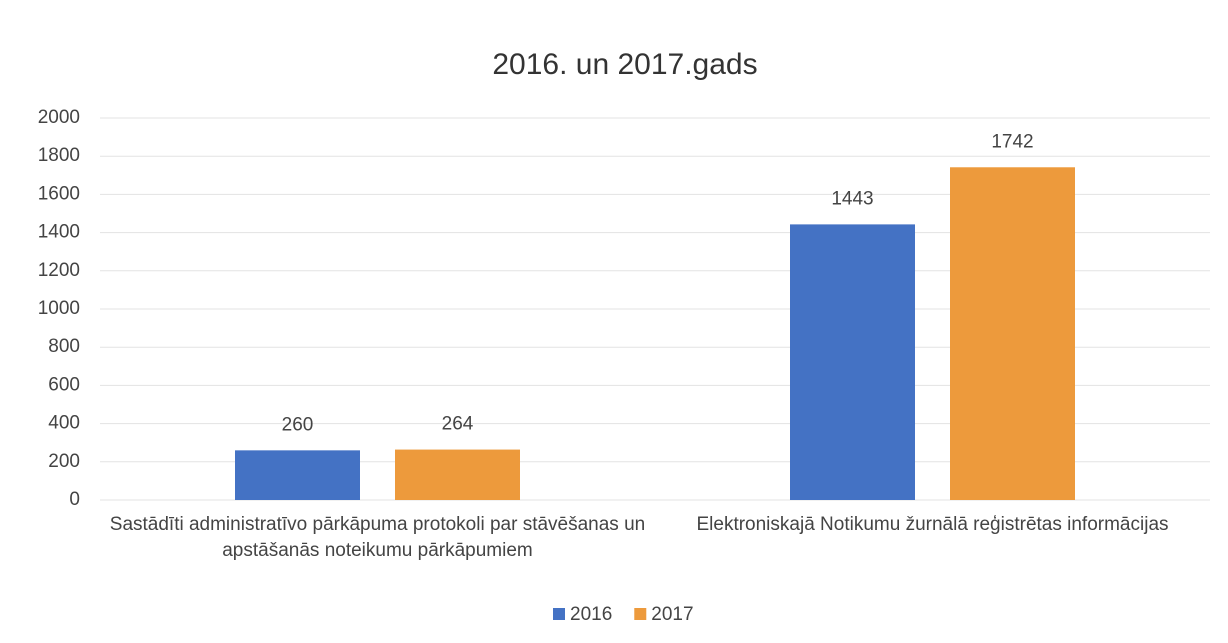 The width and height of the screenshot is (1228, 643). I want to click on y-tick-label: 1600, so click(59, 193).